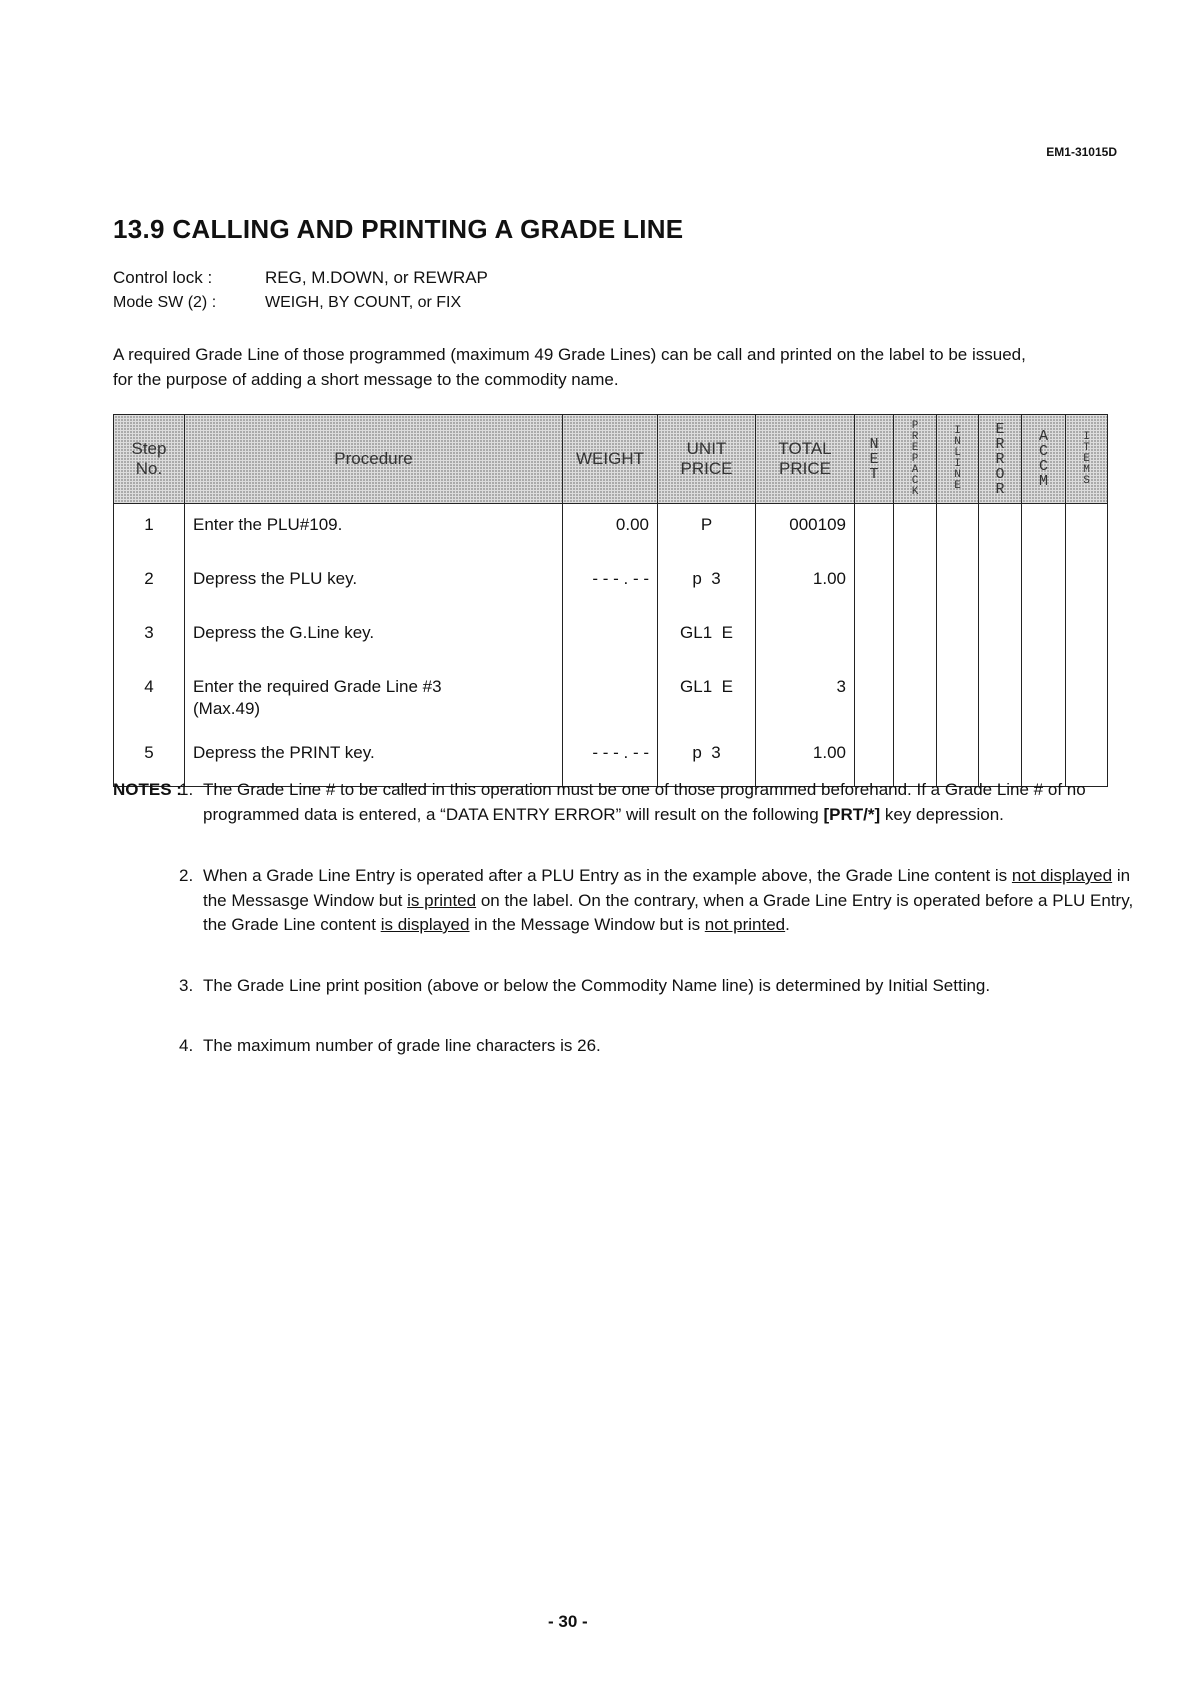  I want to click on header-net: NET, so click(874, 459).